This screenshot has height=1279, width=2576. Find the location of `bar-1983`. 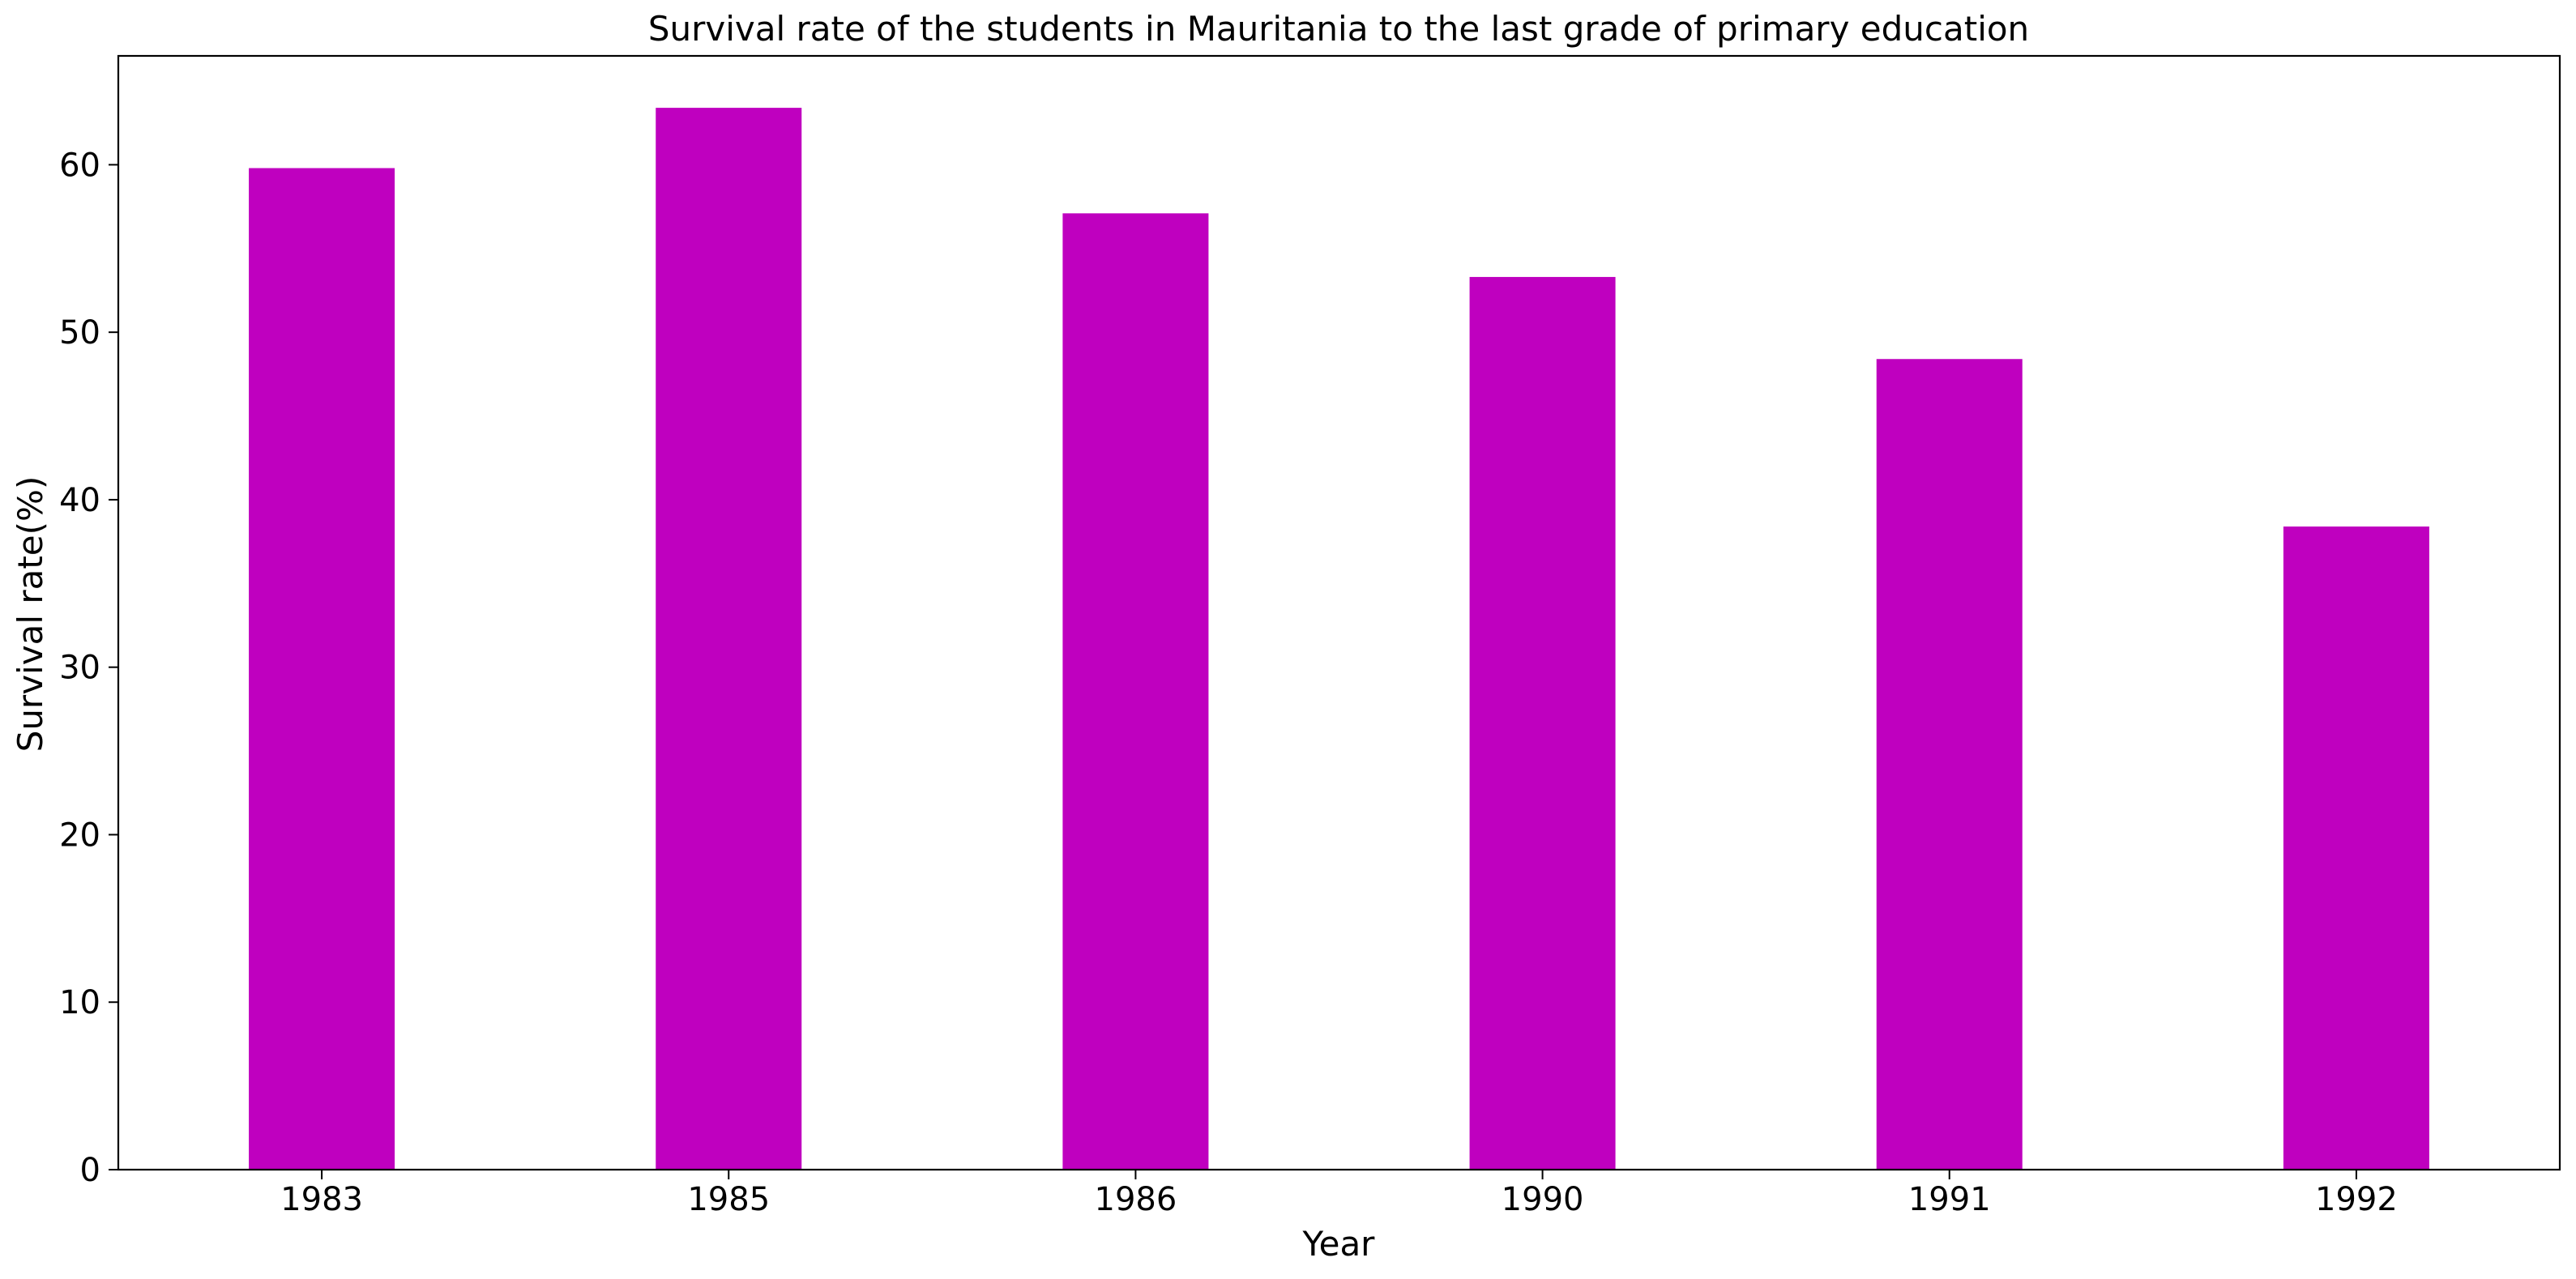

bar-1983 is located at coordinates (322, 669).